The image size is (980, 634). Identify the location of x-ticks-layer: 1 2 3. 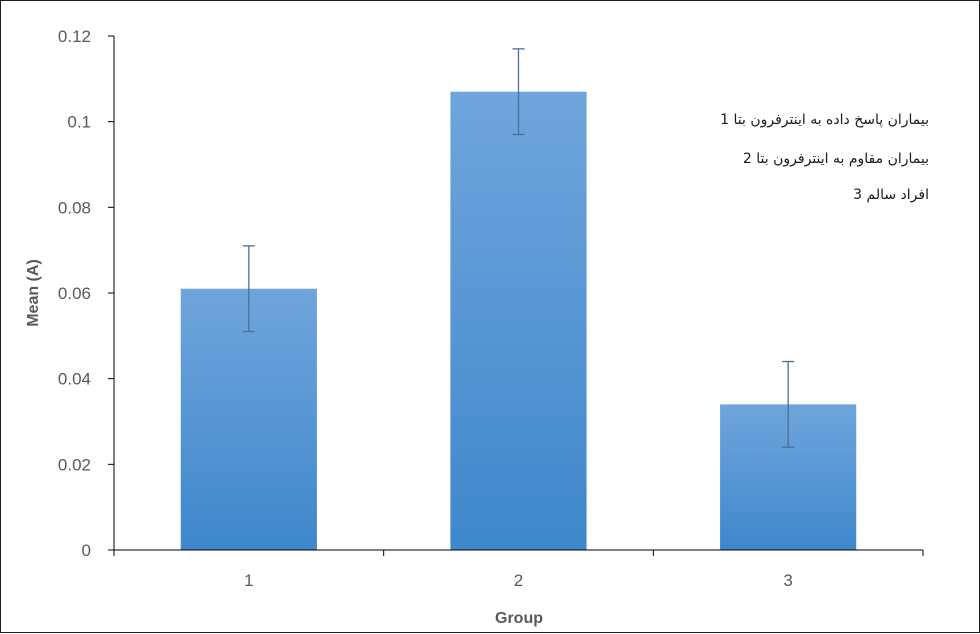
(518, 570).